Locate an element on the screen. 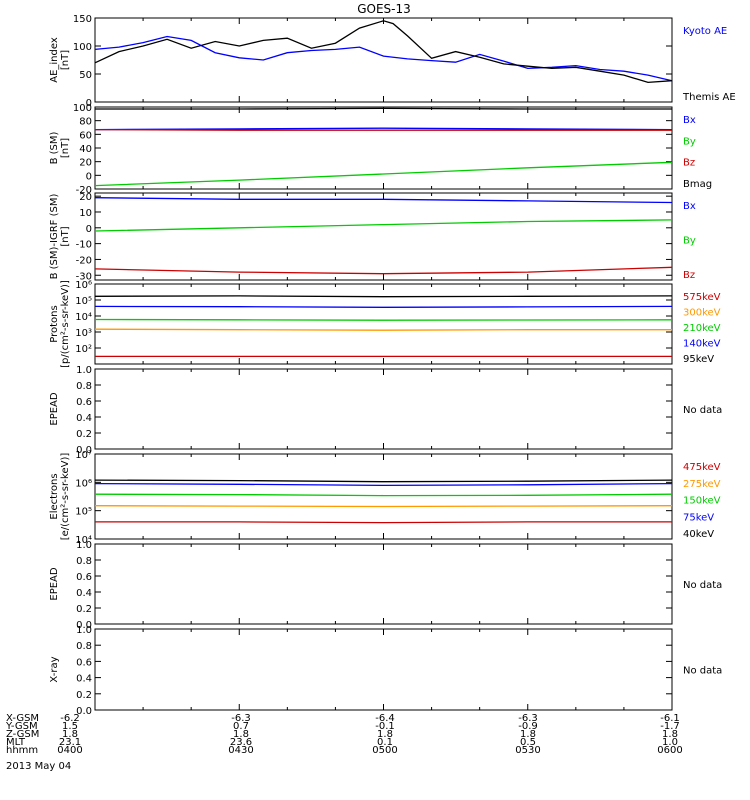 This screenshot has height=800, width=750. footer-row-xgsm: X-GSM -6.2 -6.3 -6.4 -6.3 -6.1 is located at coordinates (378, 718).